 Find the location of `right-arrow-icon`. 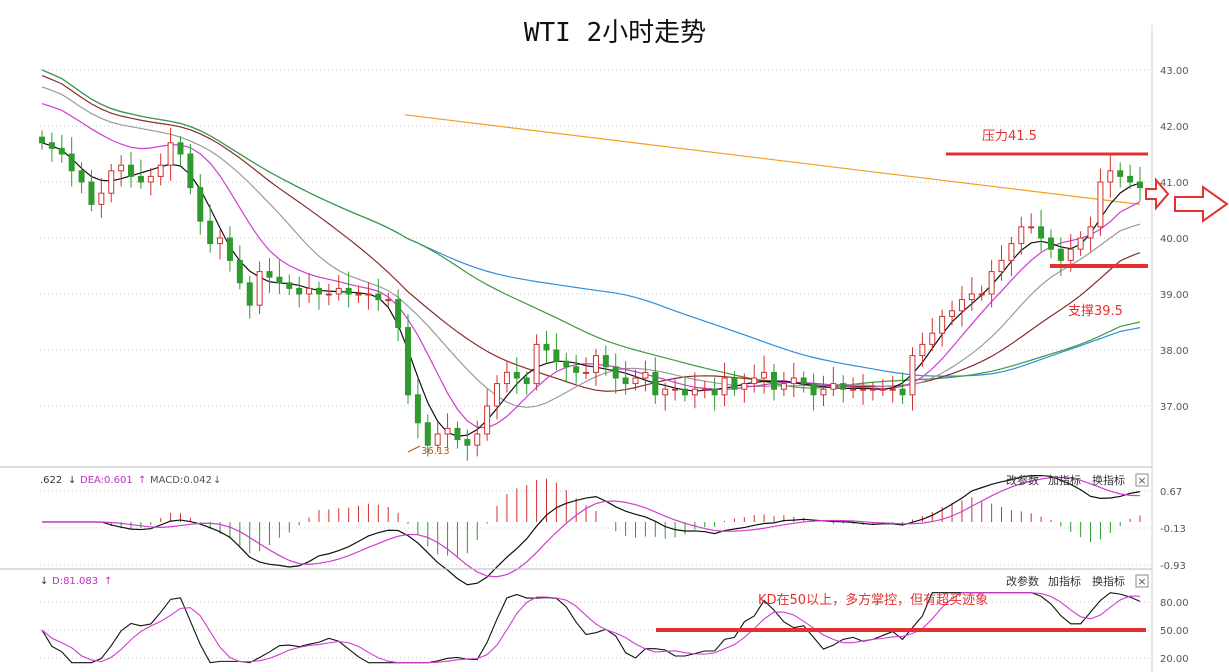

right-arrow-icon is located at coordinates (1157, 194).